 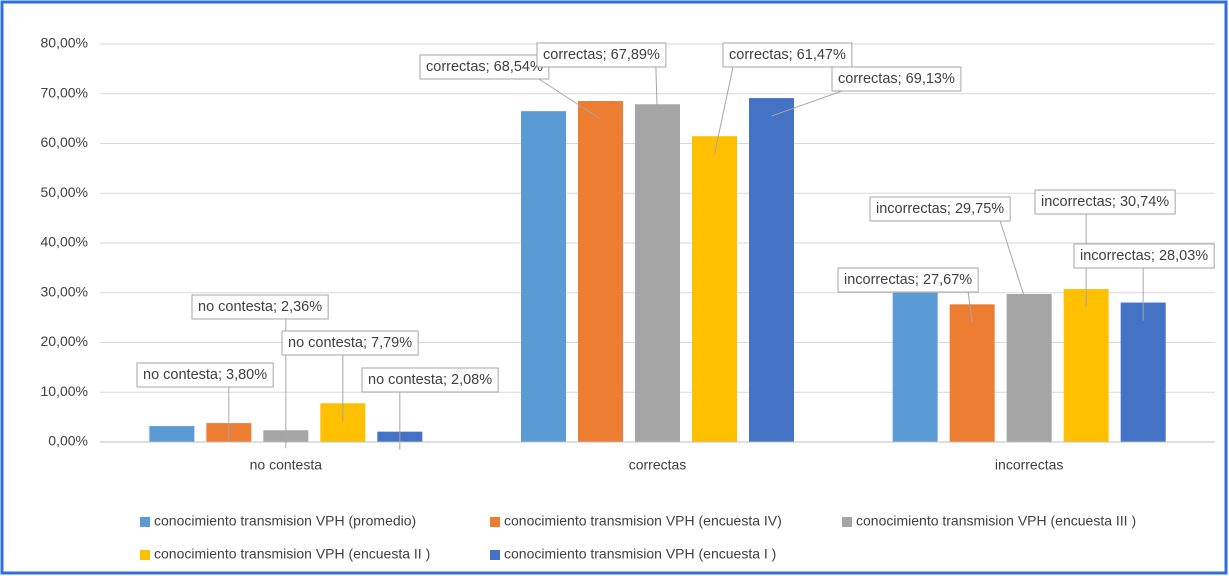 I want to click on data-label: incorrectas; 30,74%, so click(x=1105, y=202).